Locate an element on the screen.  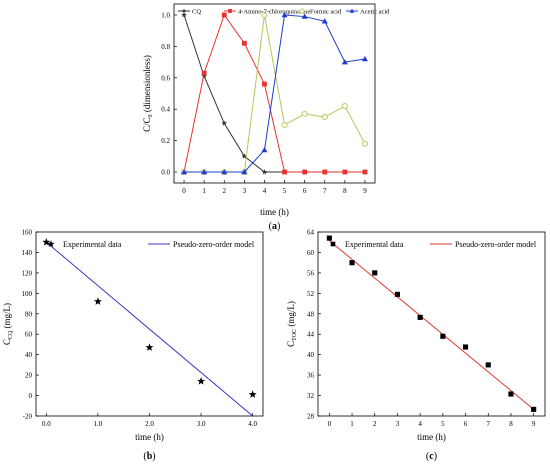
x-tick-label: 2.0 is located at coordinates (149, 424).